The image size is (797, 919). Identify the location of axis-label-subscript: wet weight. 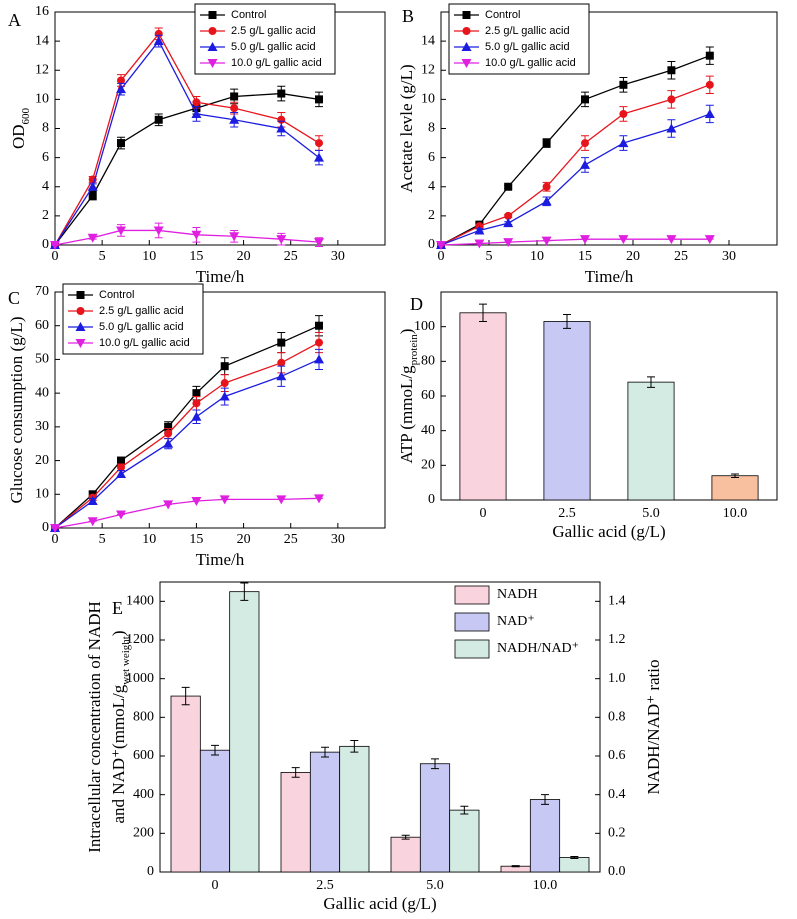
(126, 660).